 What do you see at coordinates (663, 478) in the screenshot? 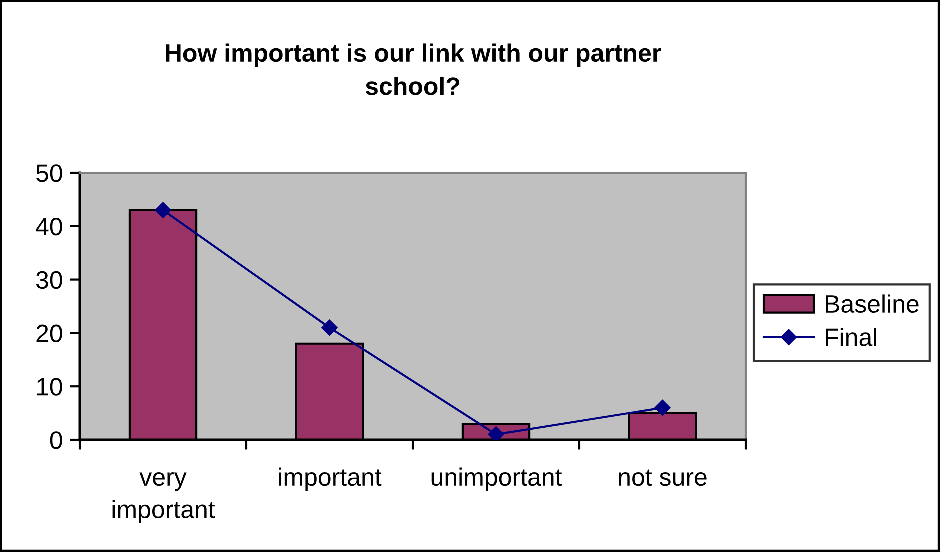
I see `x-tick-label: not sure` at bounding box center [663, 478].